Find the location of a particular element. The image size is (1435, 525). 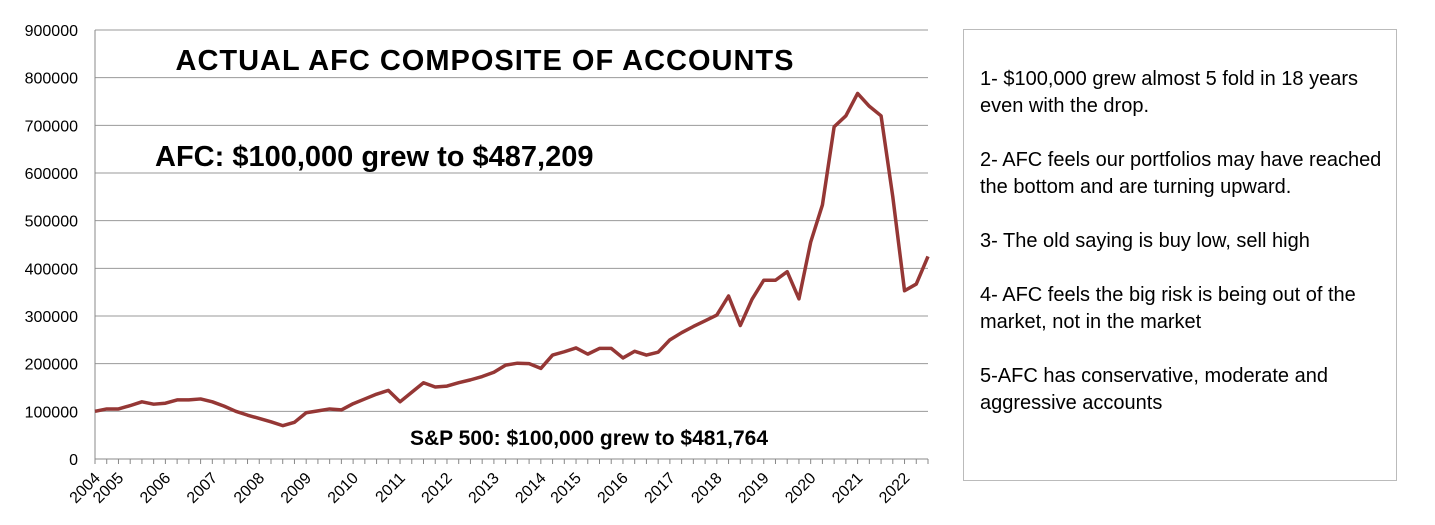

y-tick-label: 200000 is located at coordinates (51, 365).